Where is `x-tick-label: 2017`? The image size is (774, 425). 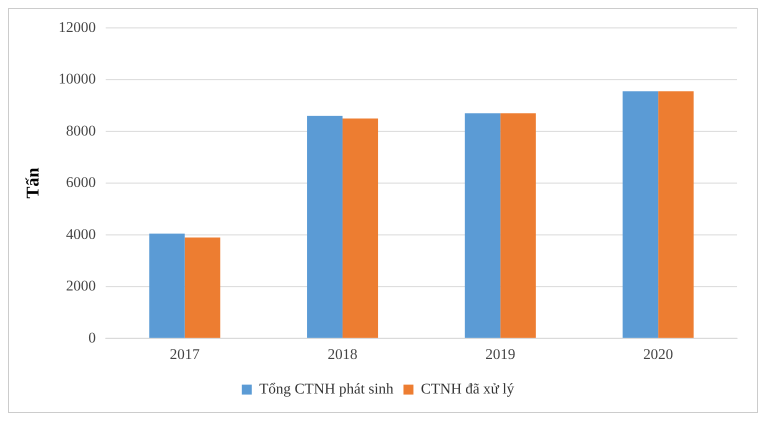
x-tick-label: 2017 is located at coordinates (185, 355).